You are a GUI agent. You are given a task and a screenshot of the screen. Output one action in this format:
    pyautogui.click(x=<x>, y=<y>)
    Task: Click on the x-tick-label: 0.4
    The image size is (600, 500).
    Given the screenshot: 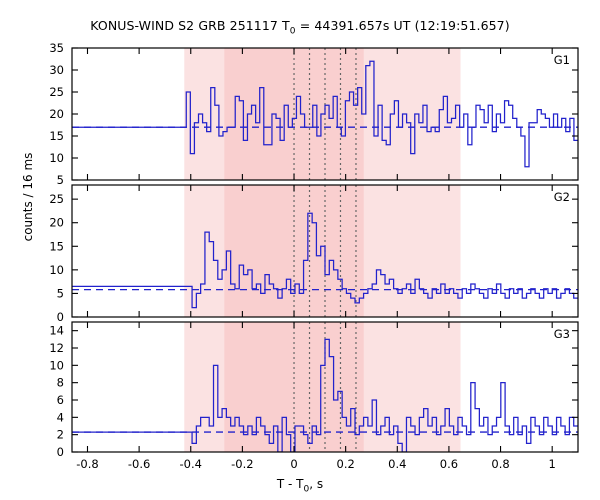 What is the action you would take?
    pyautogui.click(x=397, y=464)
    